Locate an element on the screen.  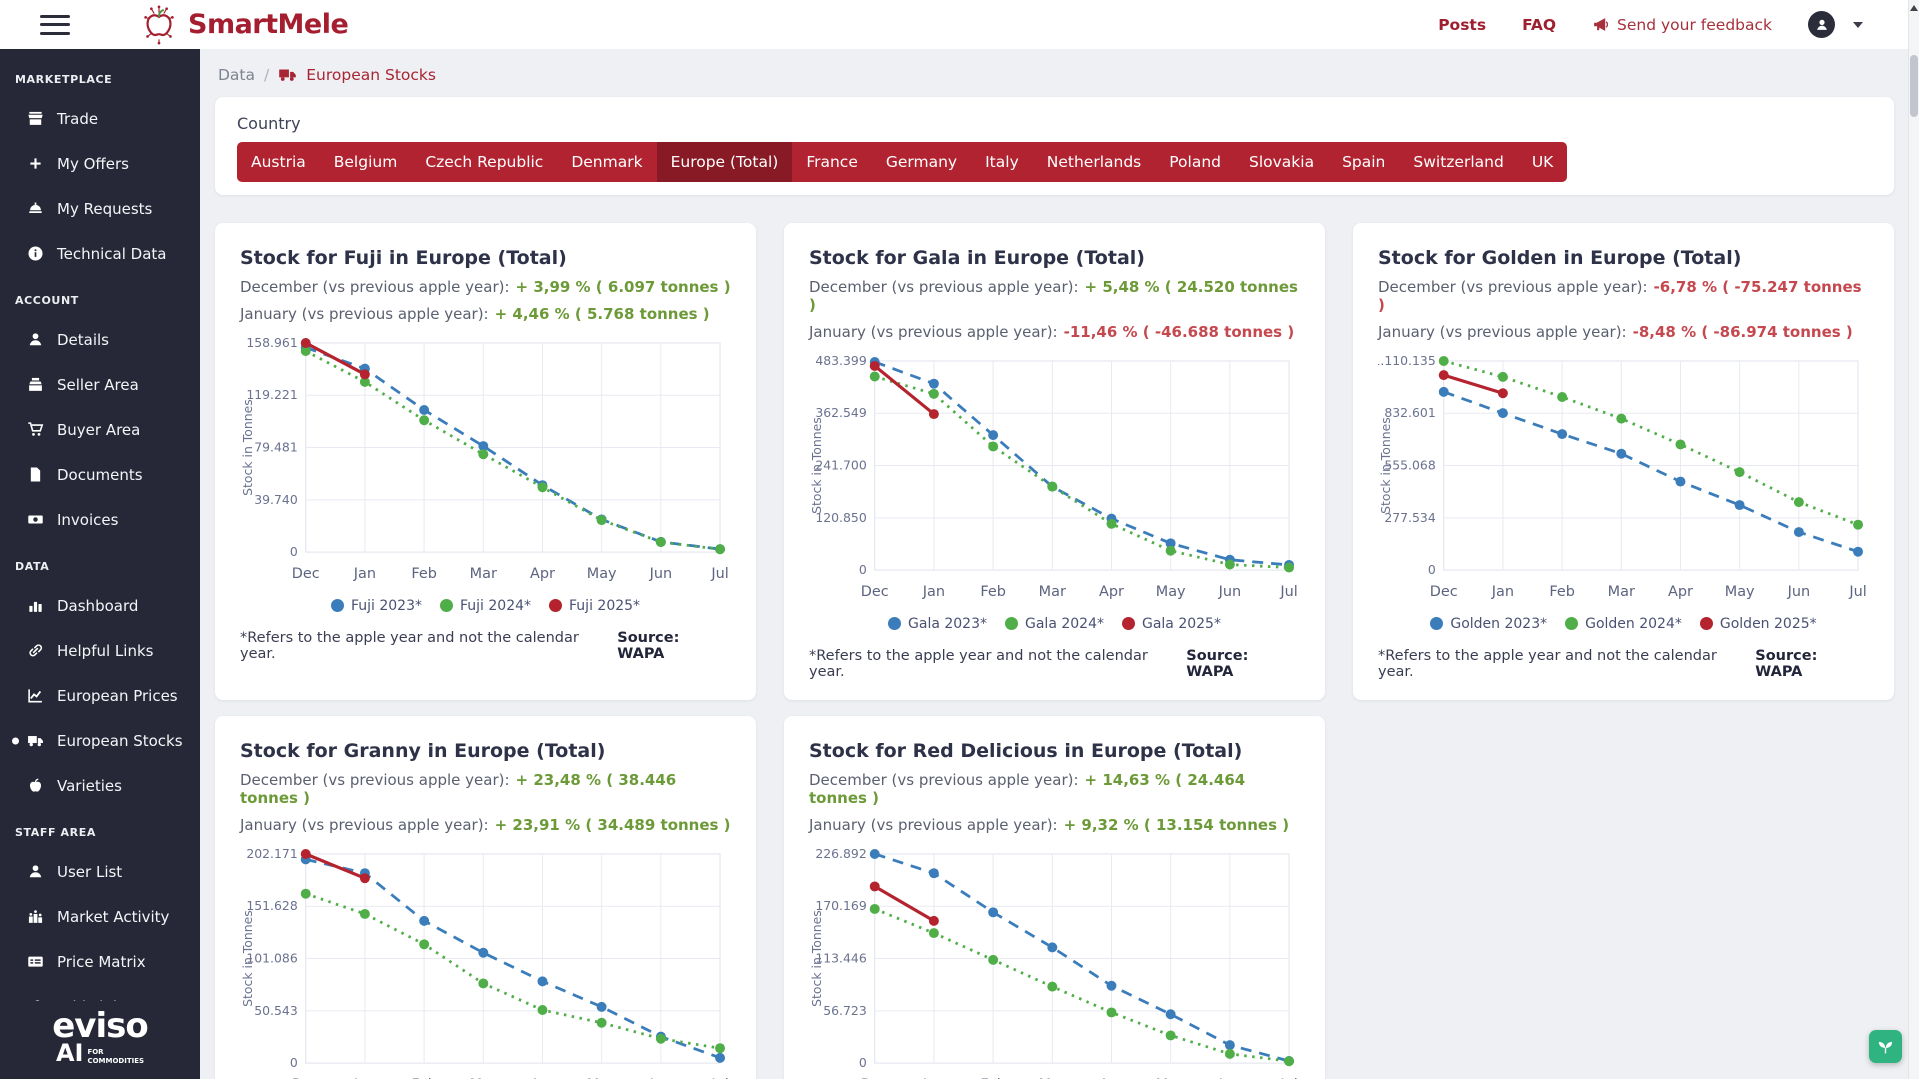
svg-text: 832.601 is located at coordinates (1409, 412).